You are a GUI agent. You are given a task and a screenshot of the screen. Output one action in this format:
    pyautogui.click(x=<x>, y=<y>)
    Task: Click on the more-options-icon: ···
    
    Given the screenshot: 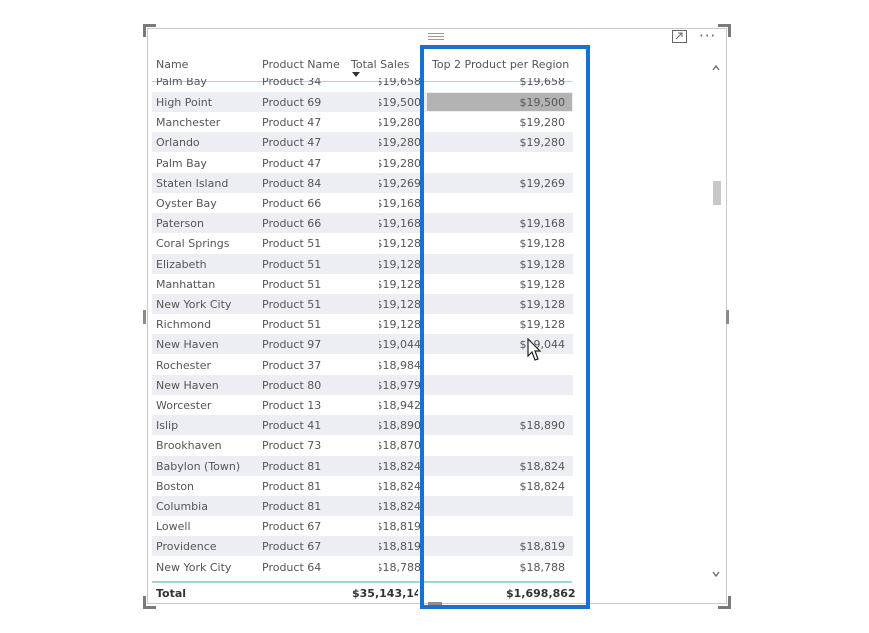 What is the action you would take?
    pyautogui.click(x=708, y=36)
    